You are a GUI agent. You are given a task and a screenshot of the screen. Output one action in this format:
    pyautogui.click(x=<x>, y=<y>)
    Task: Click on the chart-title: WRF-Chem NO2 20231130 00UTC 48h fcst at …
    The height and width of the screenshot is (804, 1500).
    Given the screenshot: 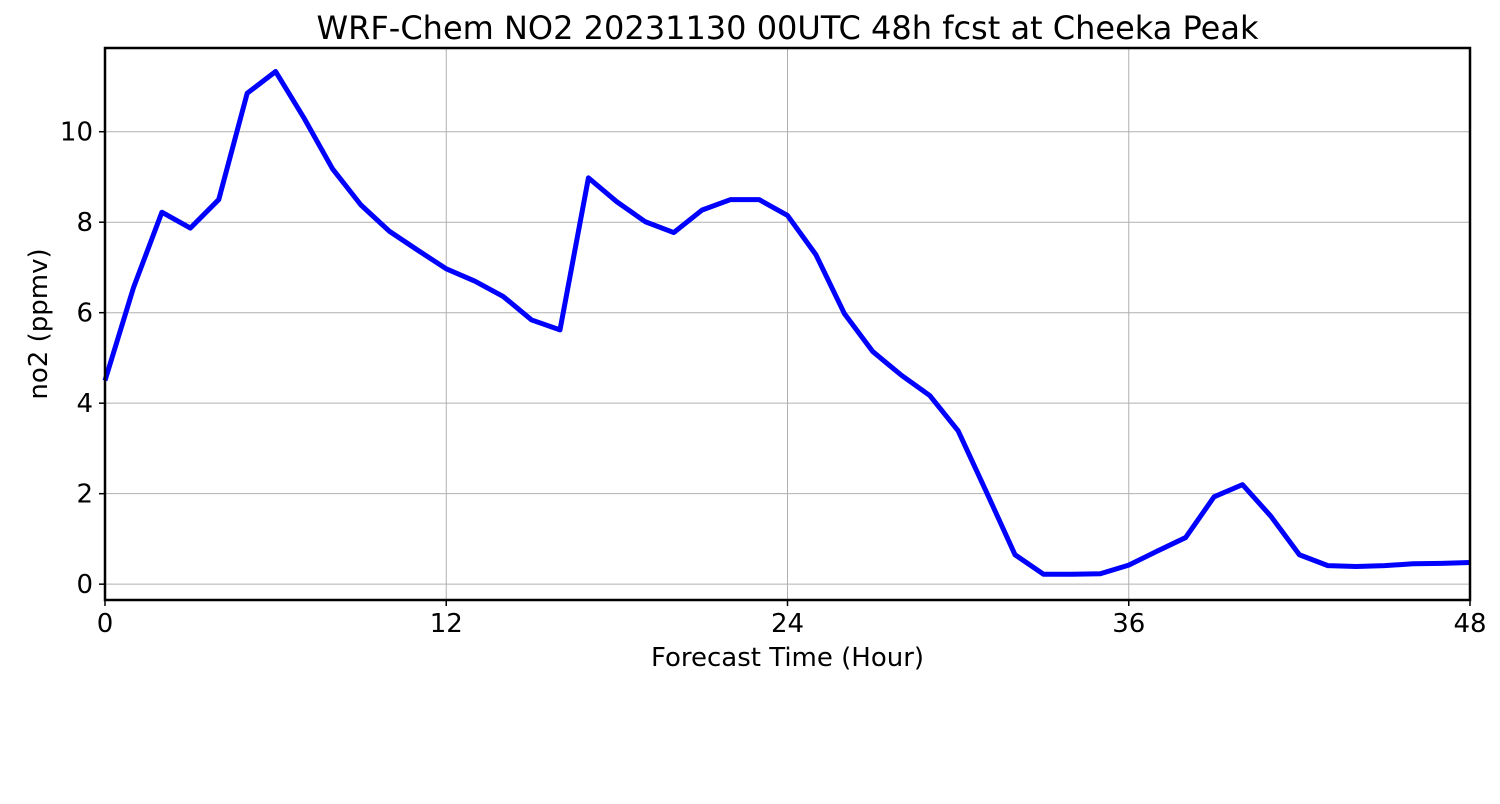 What is the action you would take?
    pyautogui.click(x=788, y=28)
    